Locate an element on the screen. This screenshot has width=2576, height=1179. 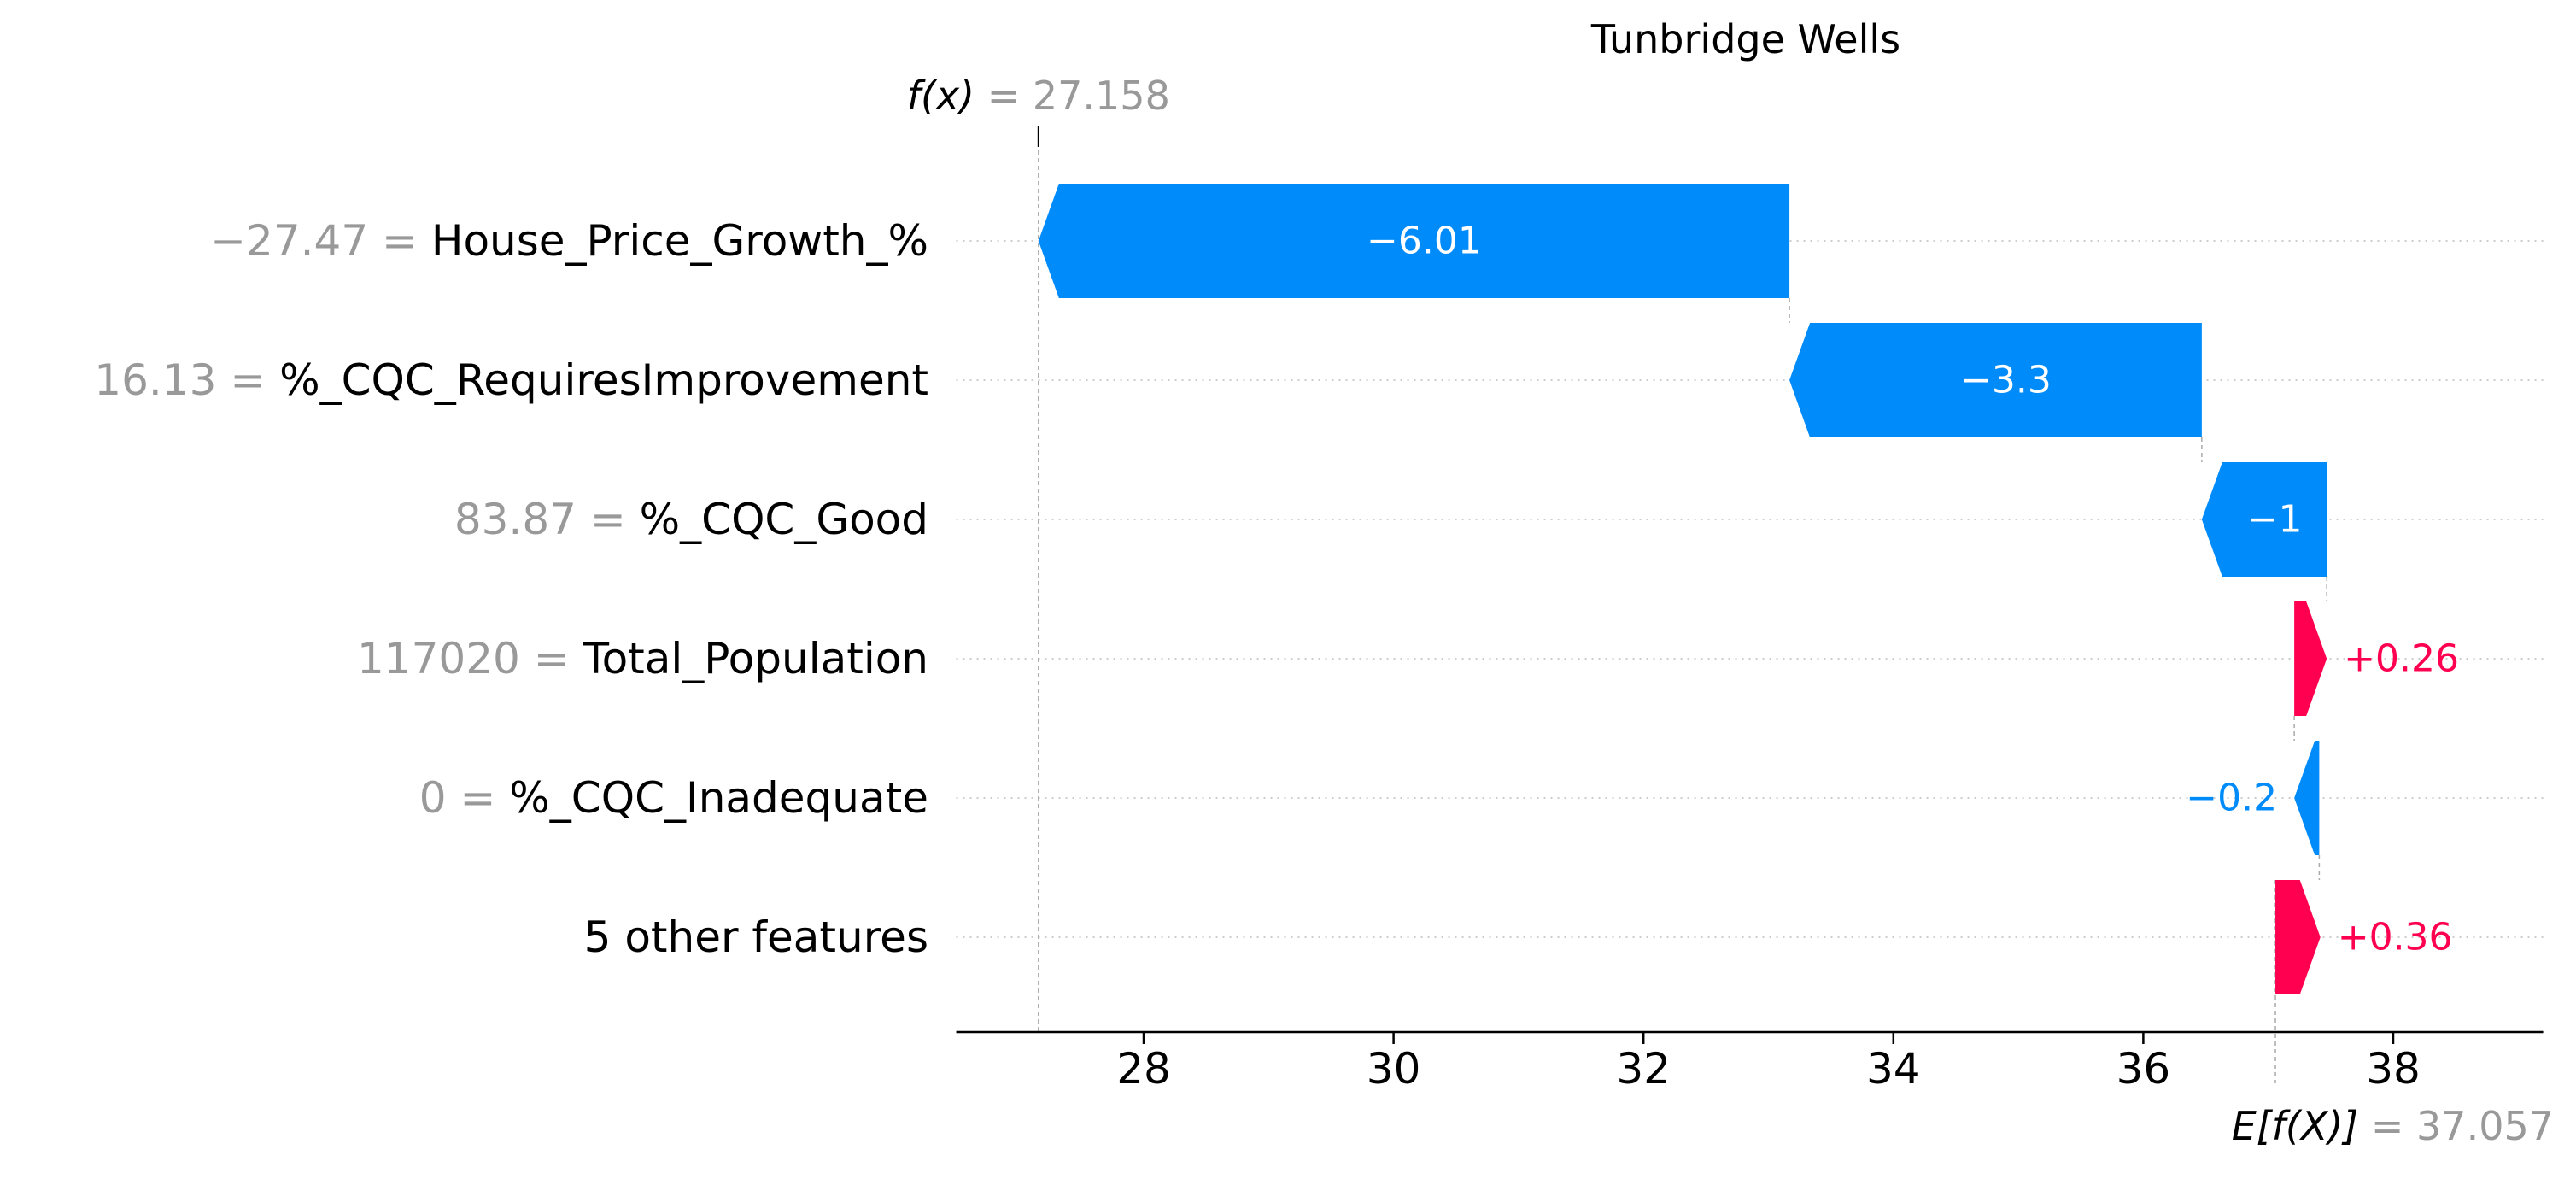
bar-value-label: −0.2 is located at coordinates (2231, 798).